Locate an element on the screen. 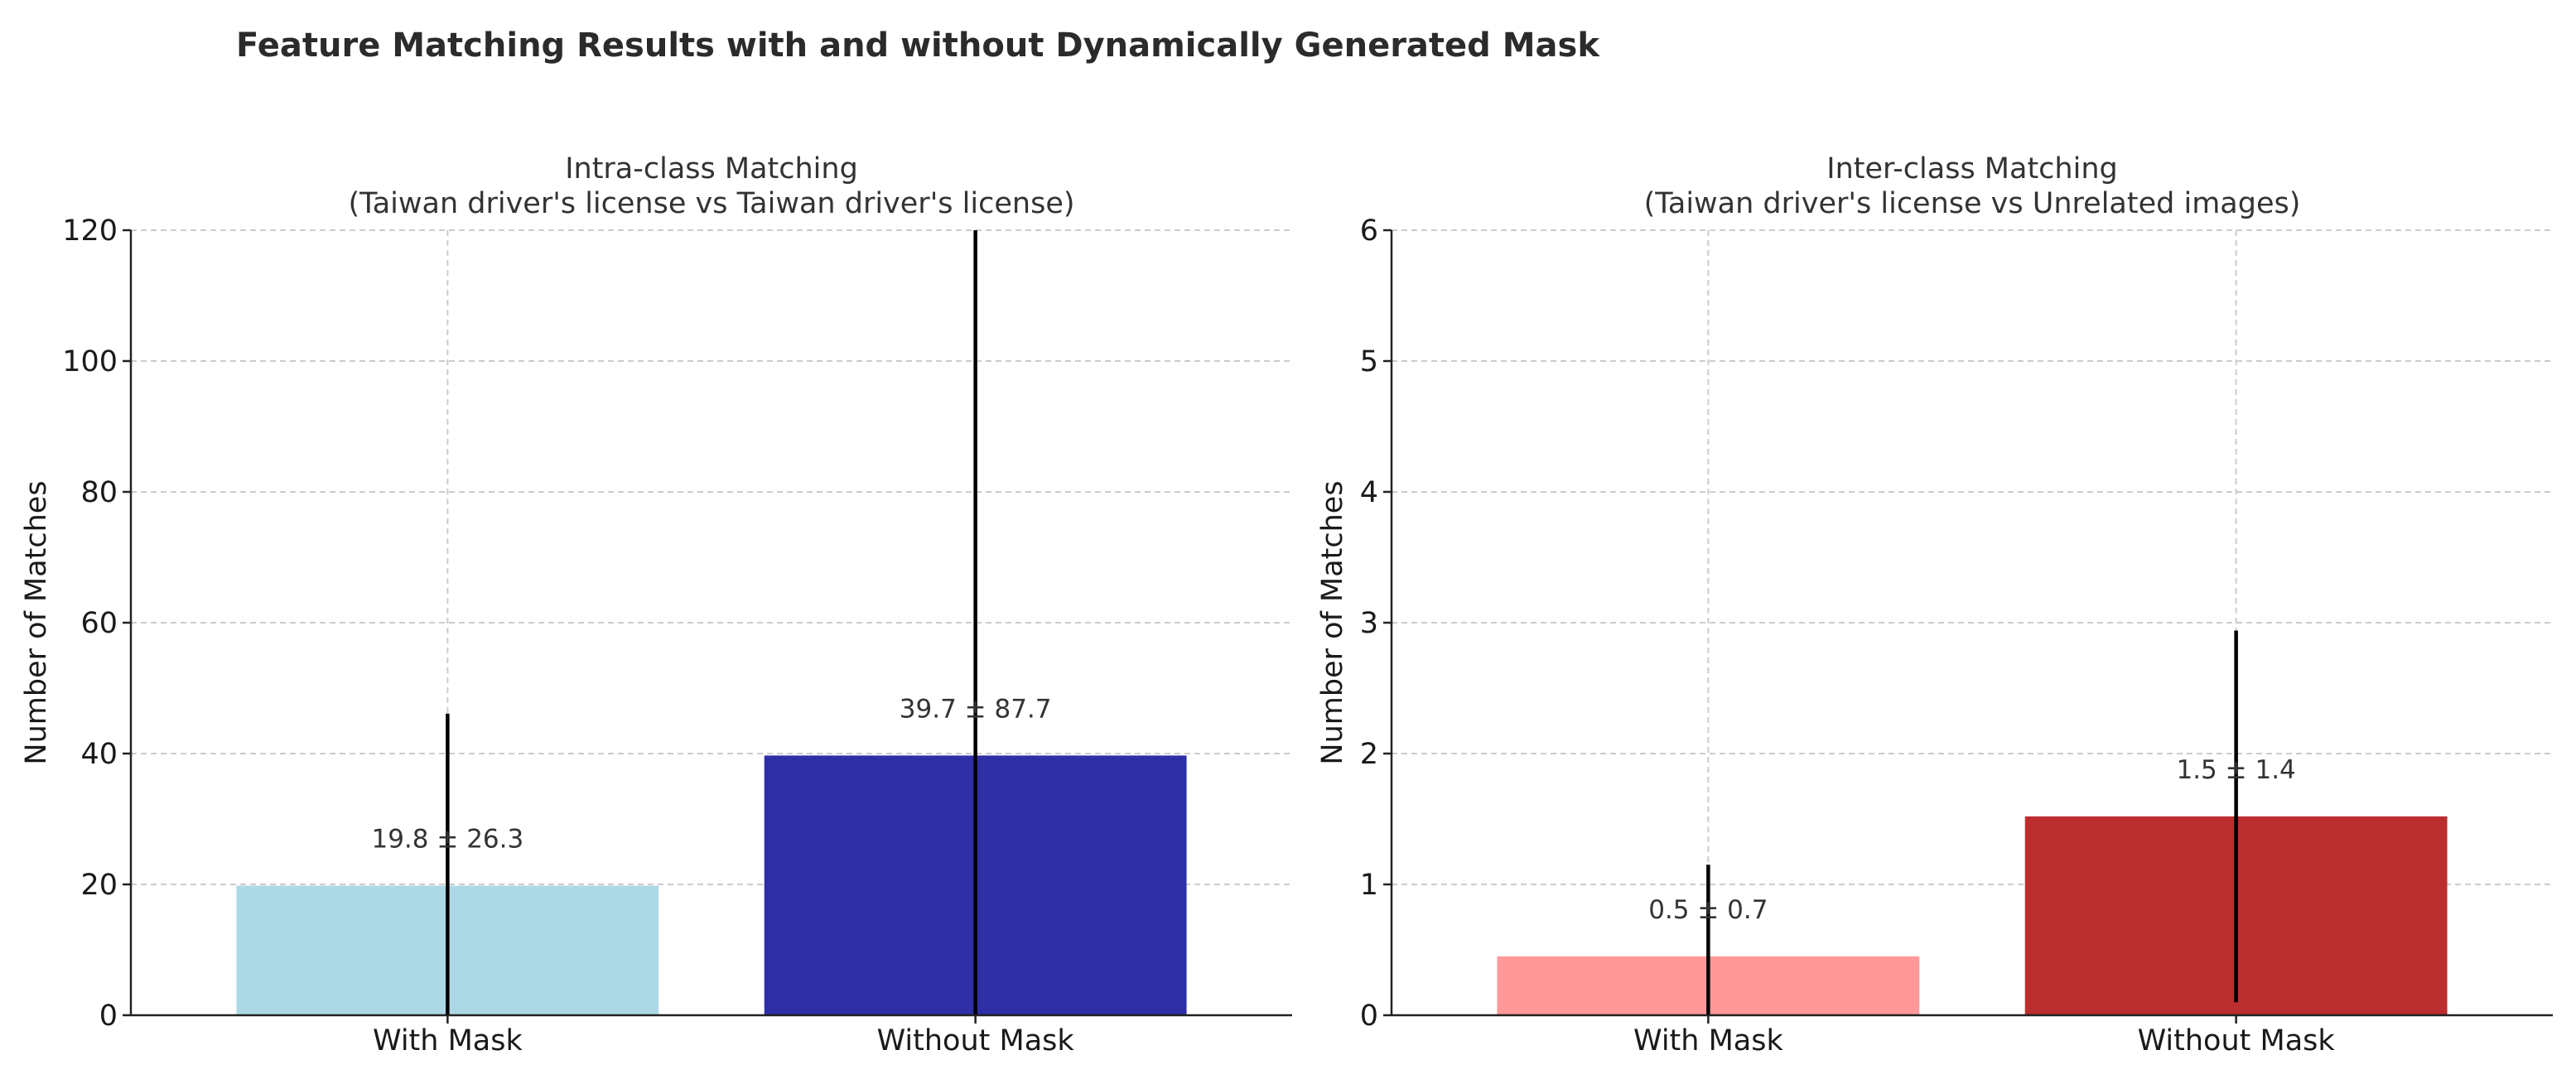 This screenshot has height=1079, width=2576. bar-value-label: 0.5 ± 0.7 is located at coordinates (1708, 910).